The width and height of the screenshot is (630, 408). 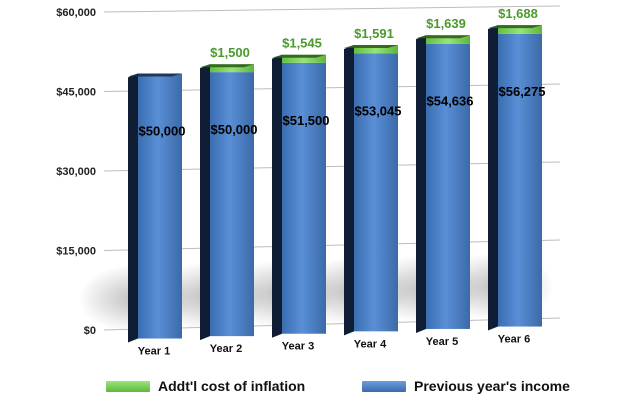 I want to click on data-label-inflation: $1,688, so click(x=518, y=13).